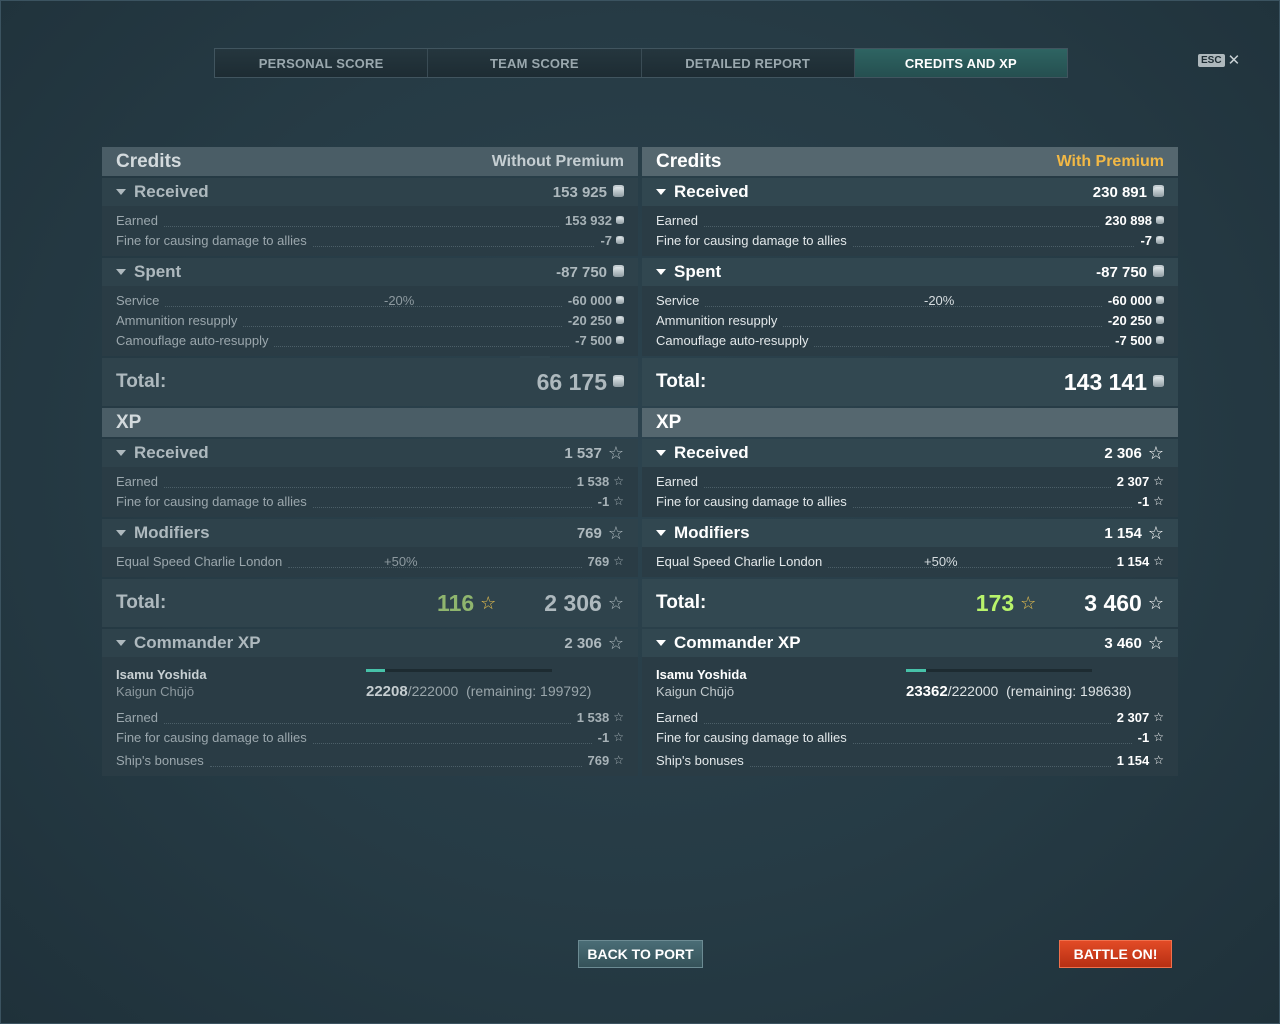 The width and height of the screenshot is (1280, 1024). Describe the element at coordinates (603, 501) in the screenshot. I see `detail-row-value: -1` at that location.